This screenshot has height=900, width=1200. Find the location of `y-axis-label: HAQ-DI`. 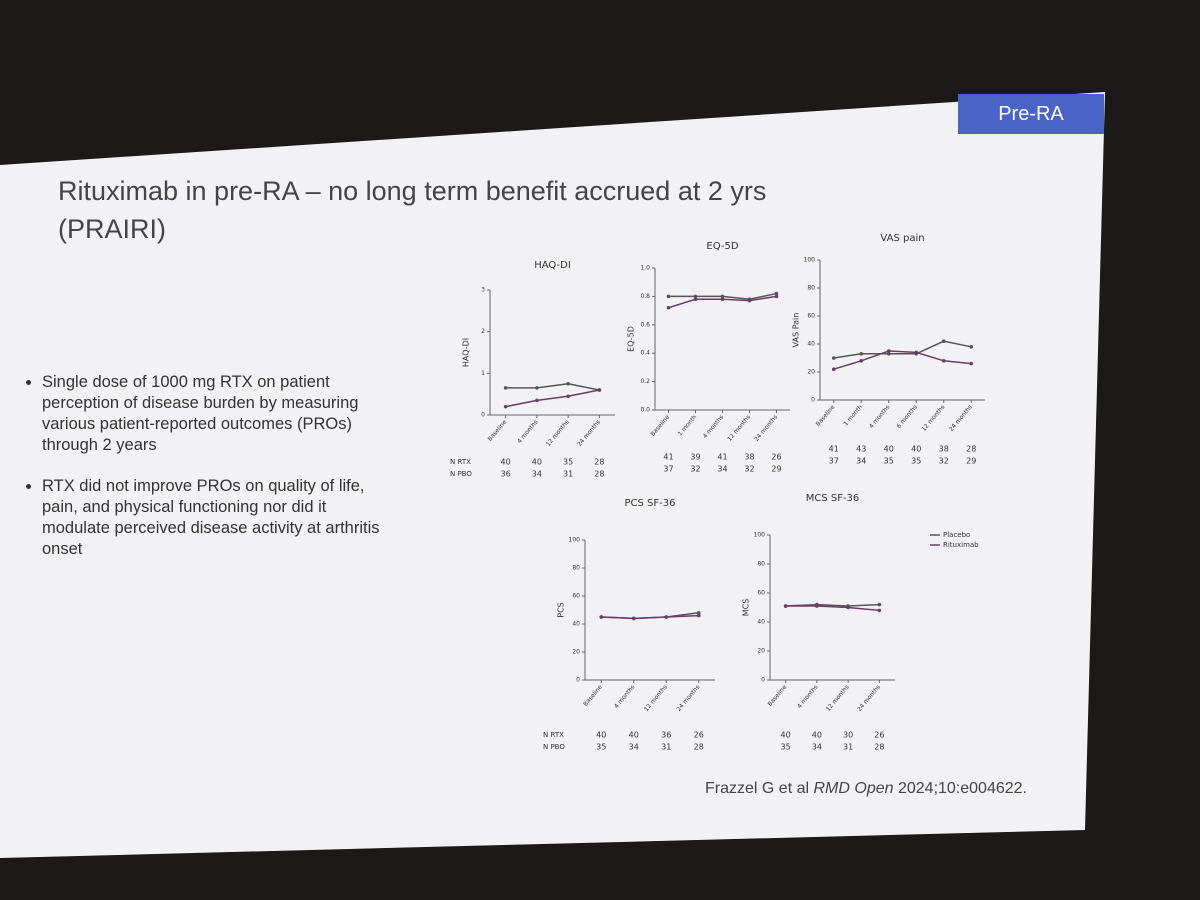

y-axis-label: HAQ-DI is located at coordinates (466, 352).